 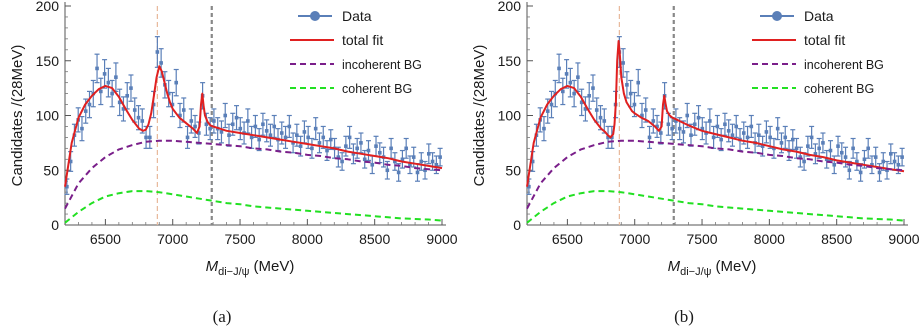 What do you see at coordinates (48, 7) in the screenshot?
I see `y-tick-label: 200` at bounding box center [48, 7].